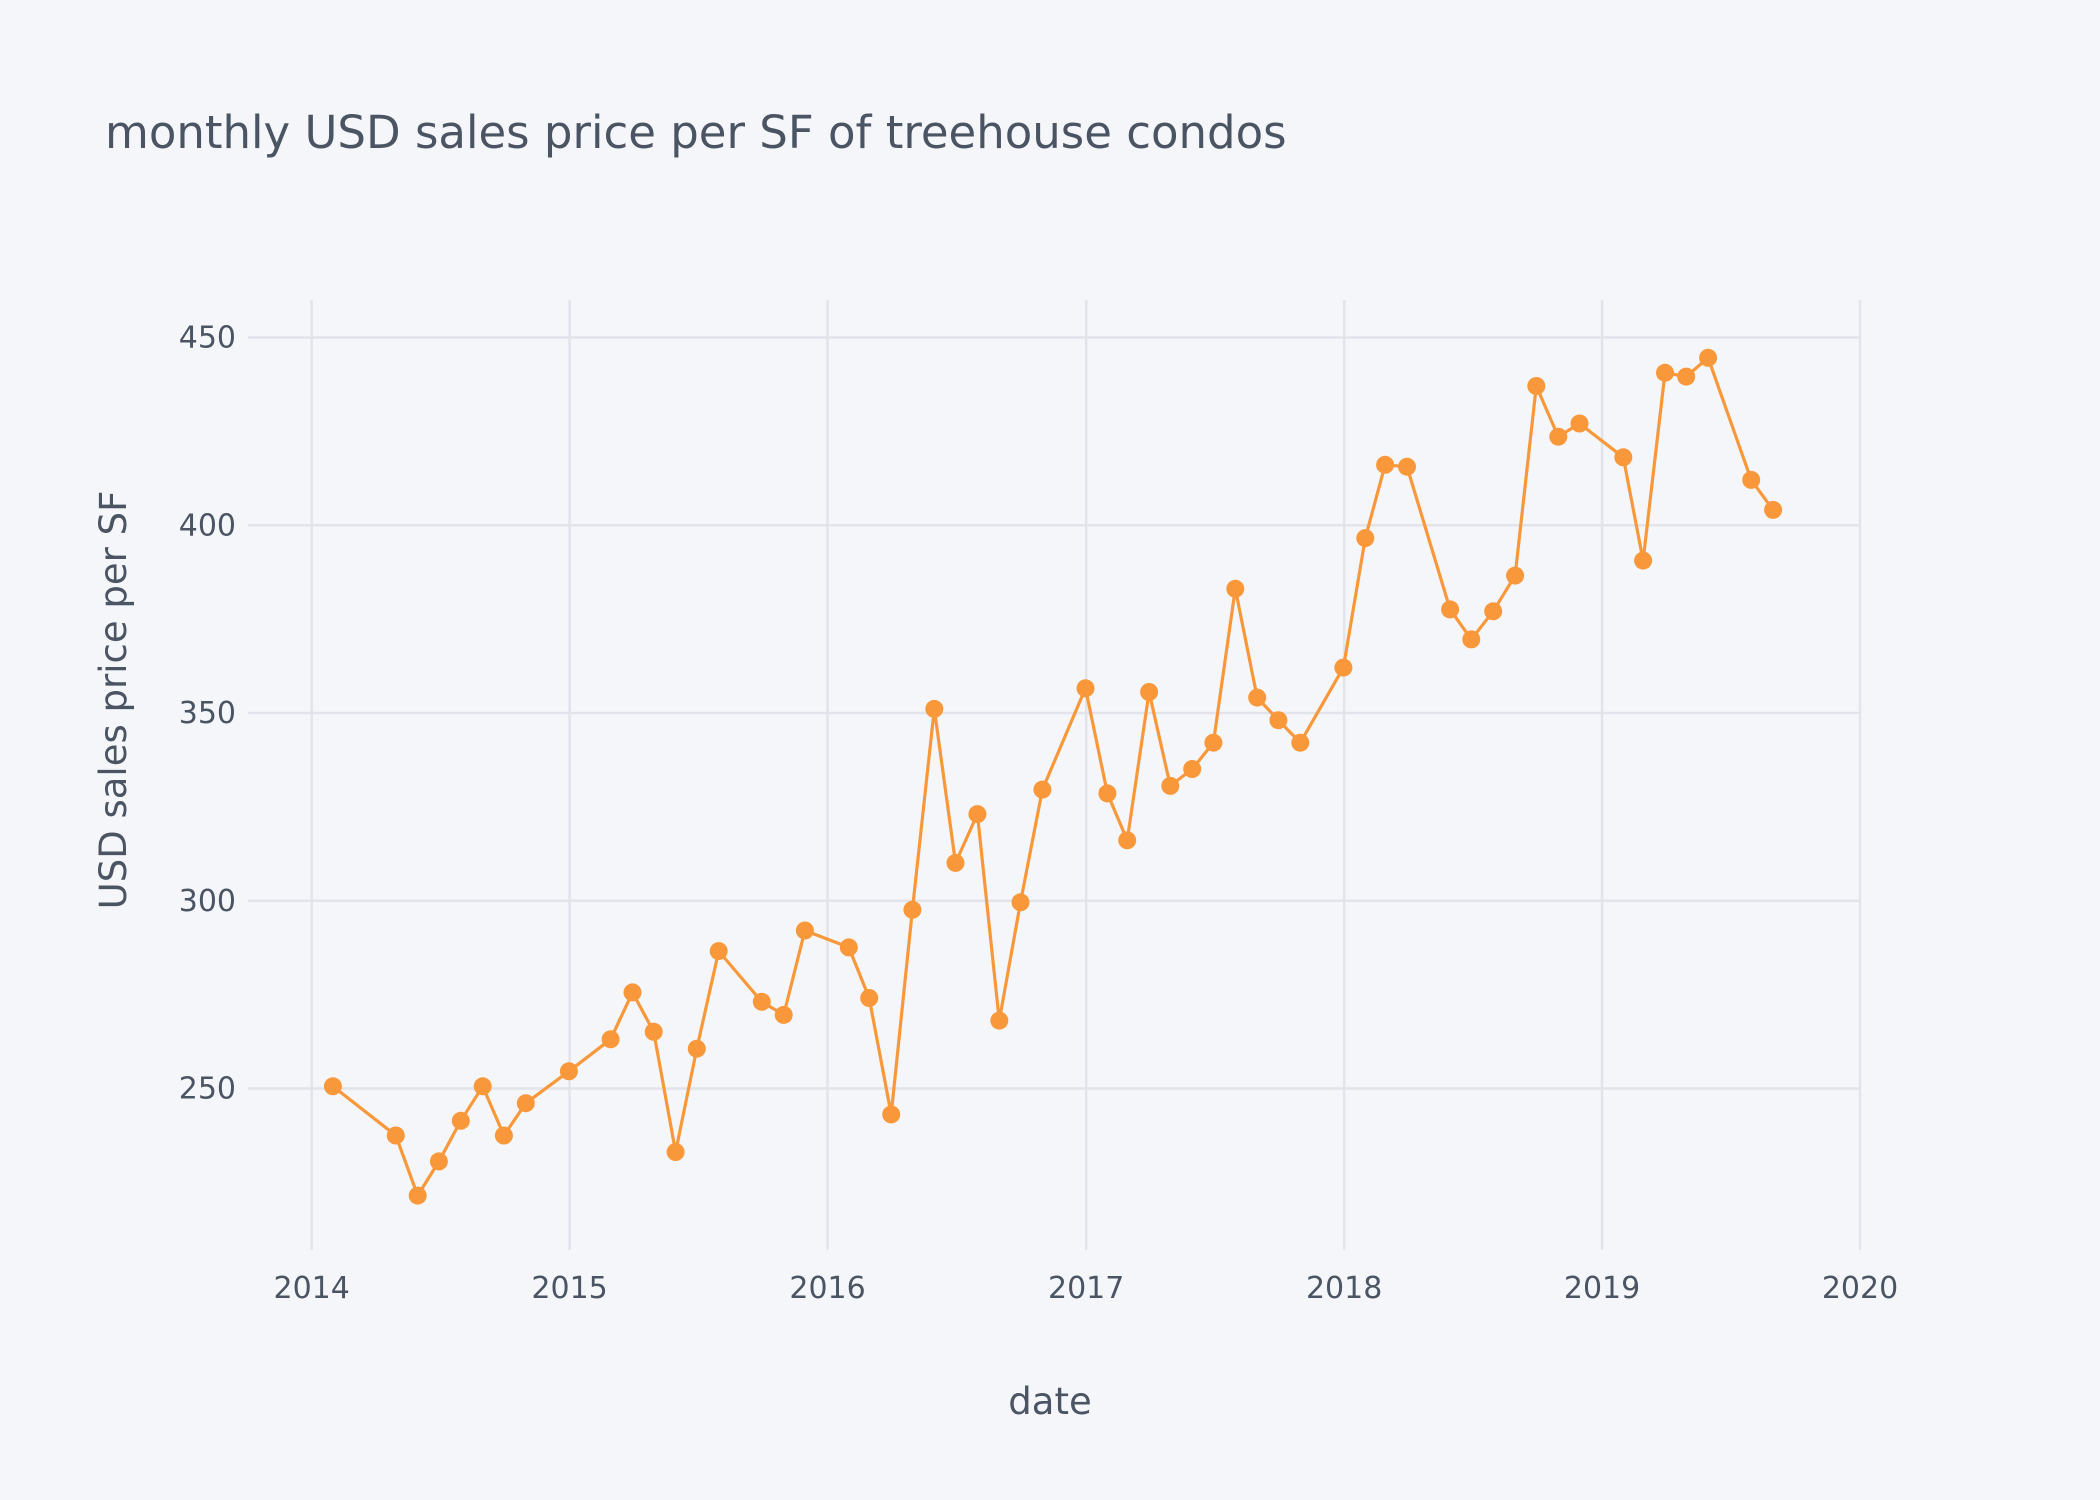  What do you see at coordinates (207, 525) in the screenshot?
I see `y-tick-label: 400` at bounding box center [207, 525].